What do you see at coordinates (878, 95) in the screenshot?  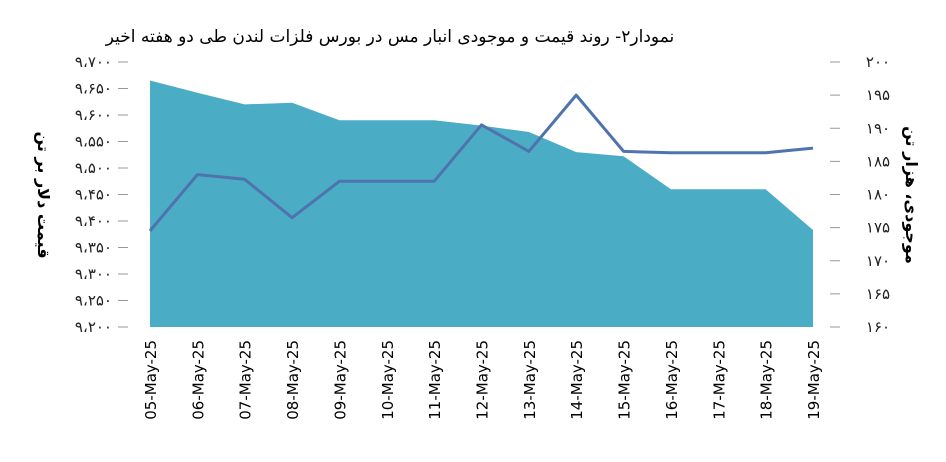 I see `right-tick-label: ۱۹۵` at bounding box center [878, 95].